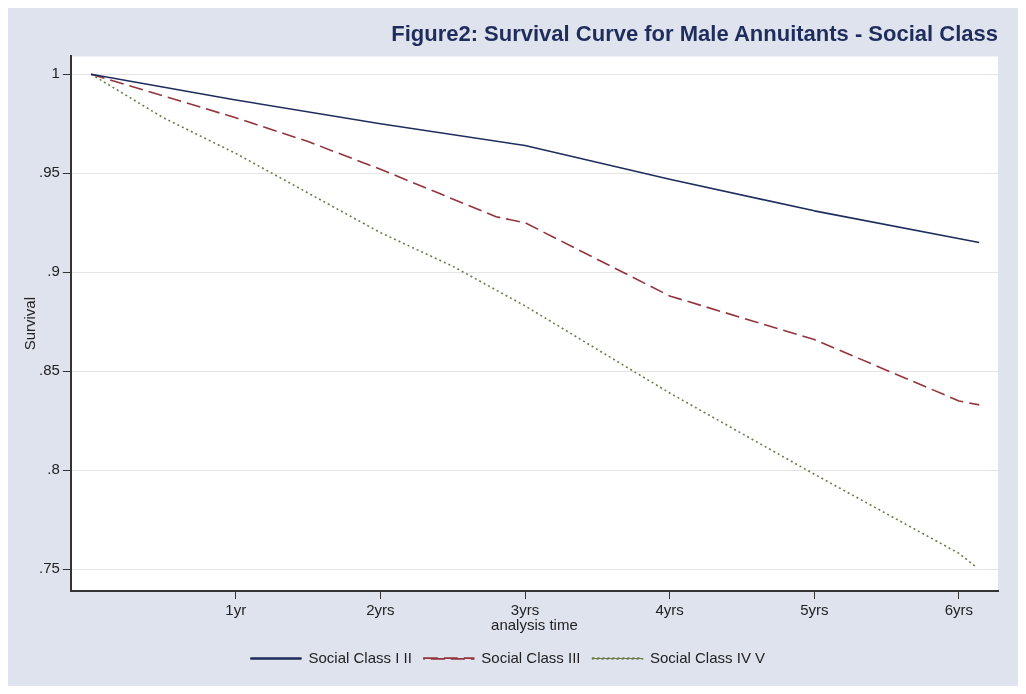 The image size is (1026, 694). What do you see at coordinates (53, 469) in the screenshot?
I see `y-tick-label: .8` at bounding box center [53, 469].